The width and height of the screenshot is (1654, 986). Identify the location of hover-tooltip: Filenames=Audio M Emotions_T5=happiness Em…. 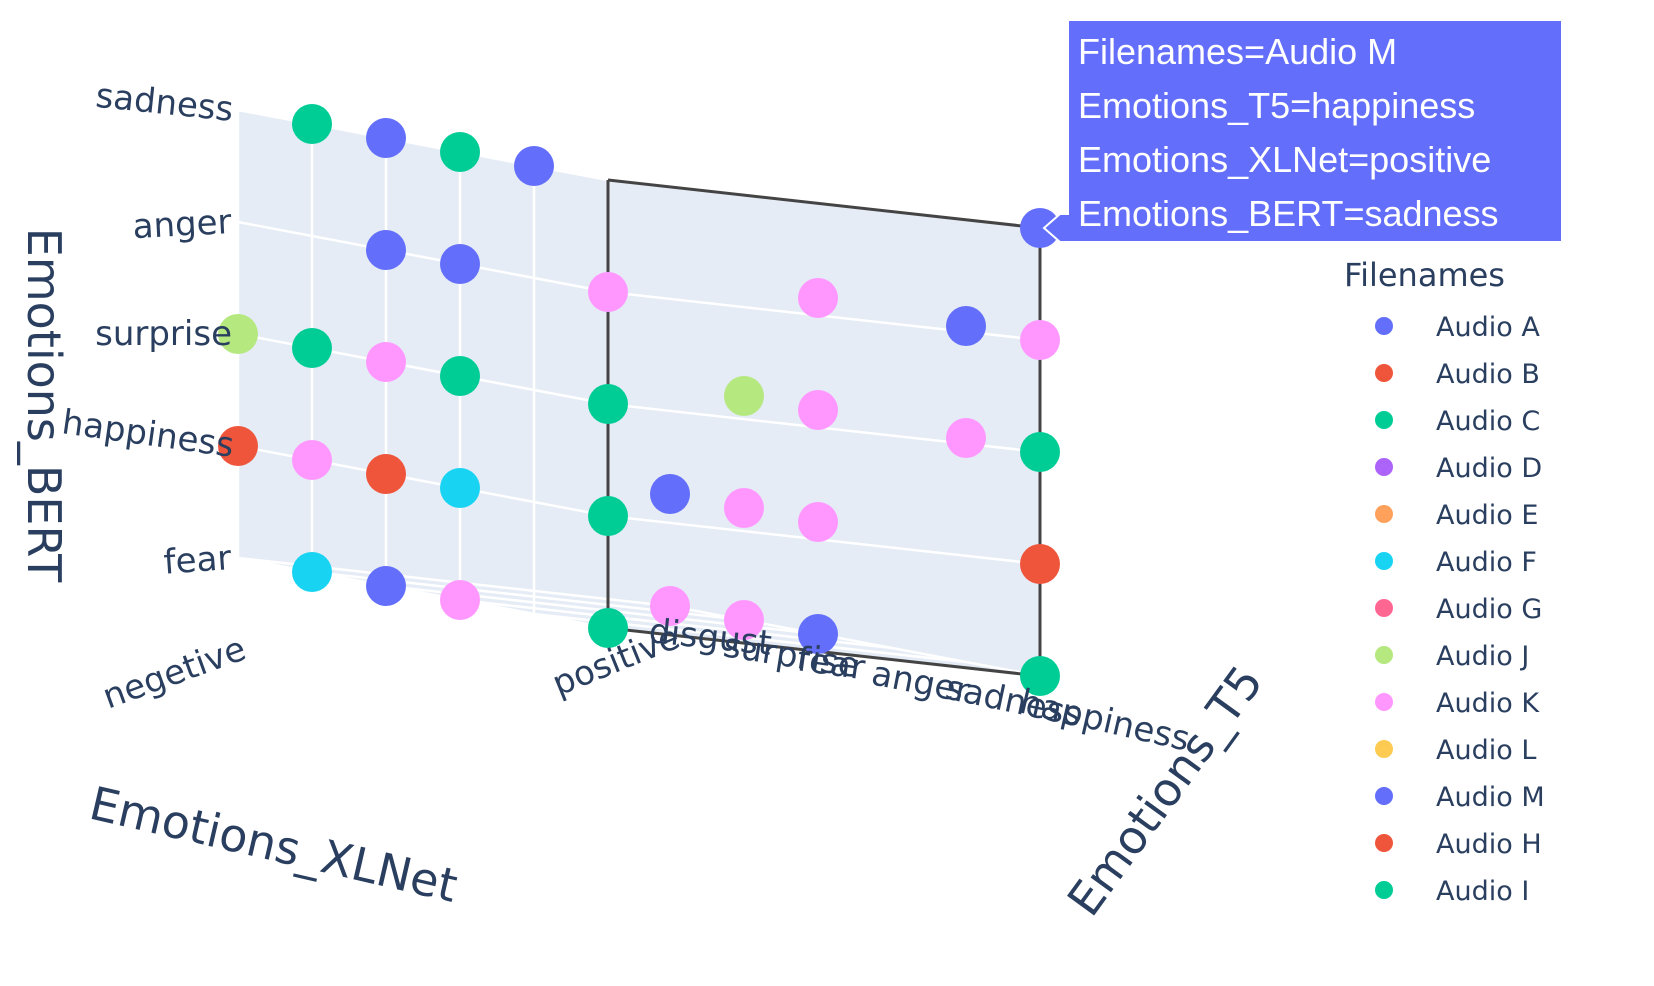
(1302, 131).